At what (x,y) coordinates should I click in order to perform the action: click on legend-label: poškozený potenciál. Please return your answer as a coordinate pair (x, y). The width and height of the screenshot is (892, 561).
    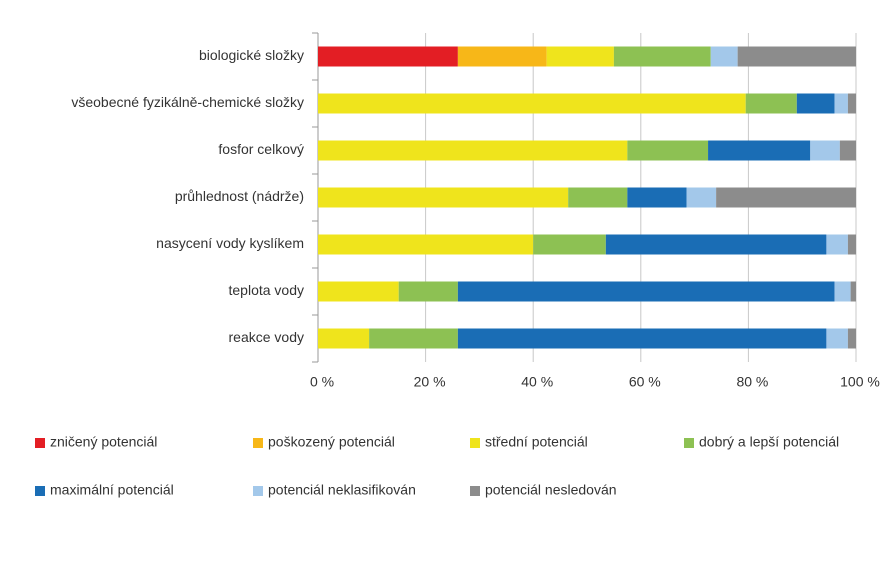
    Looking at the image, I should click on (331, 442).